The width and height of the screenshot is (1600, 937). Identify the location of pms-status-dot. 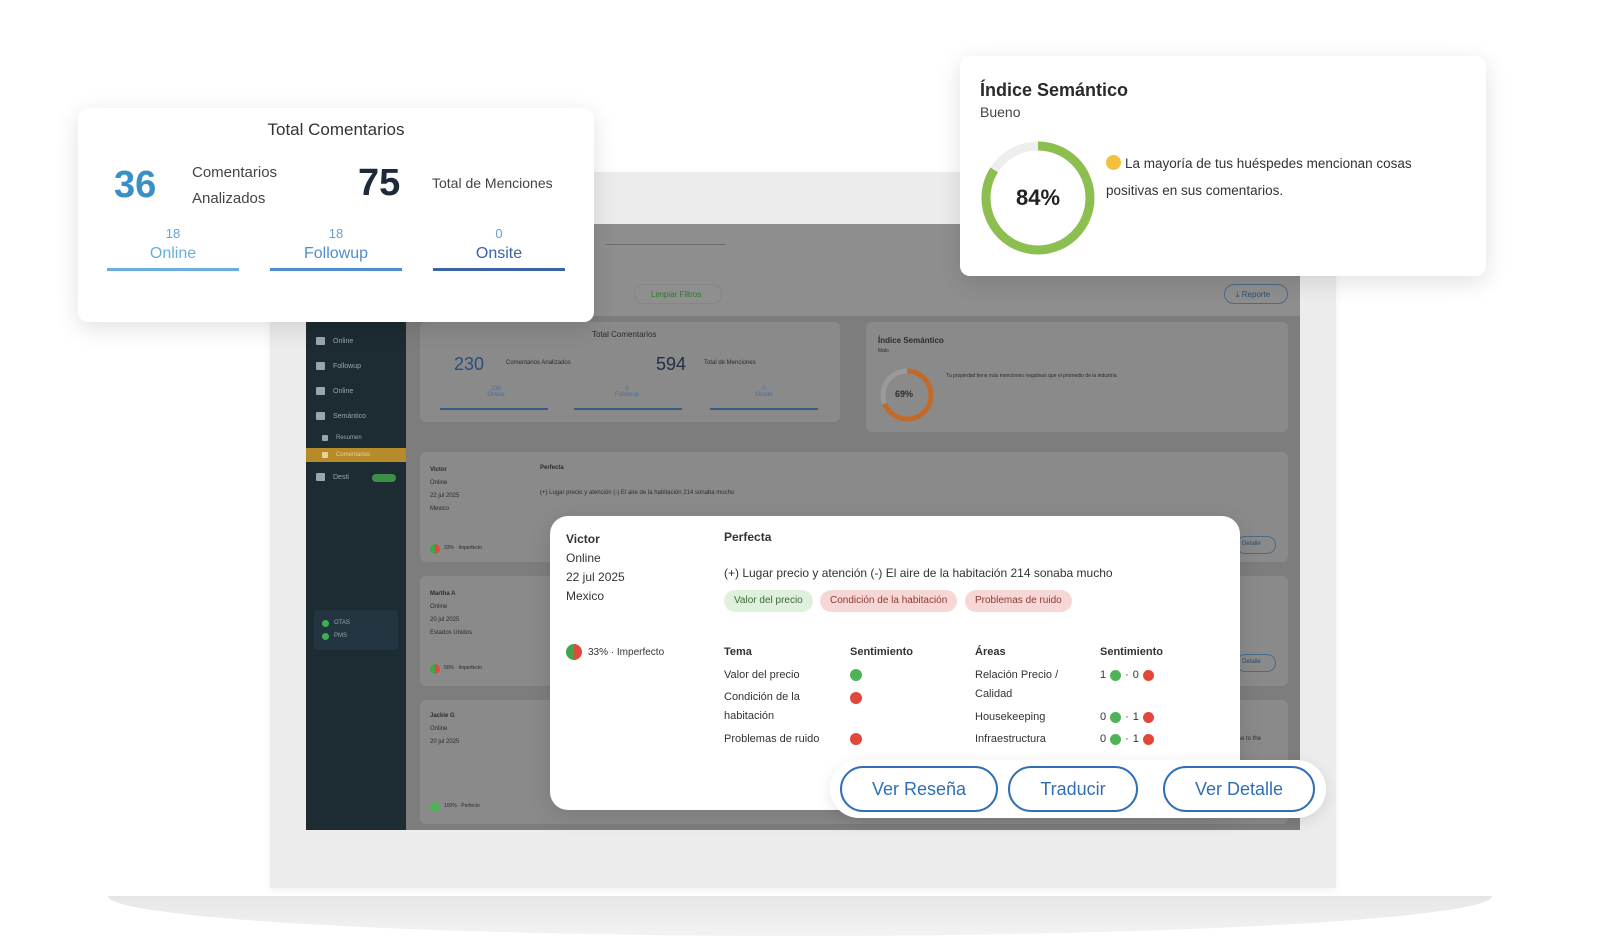
(325, 636).